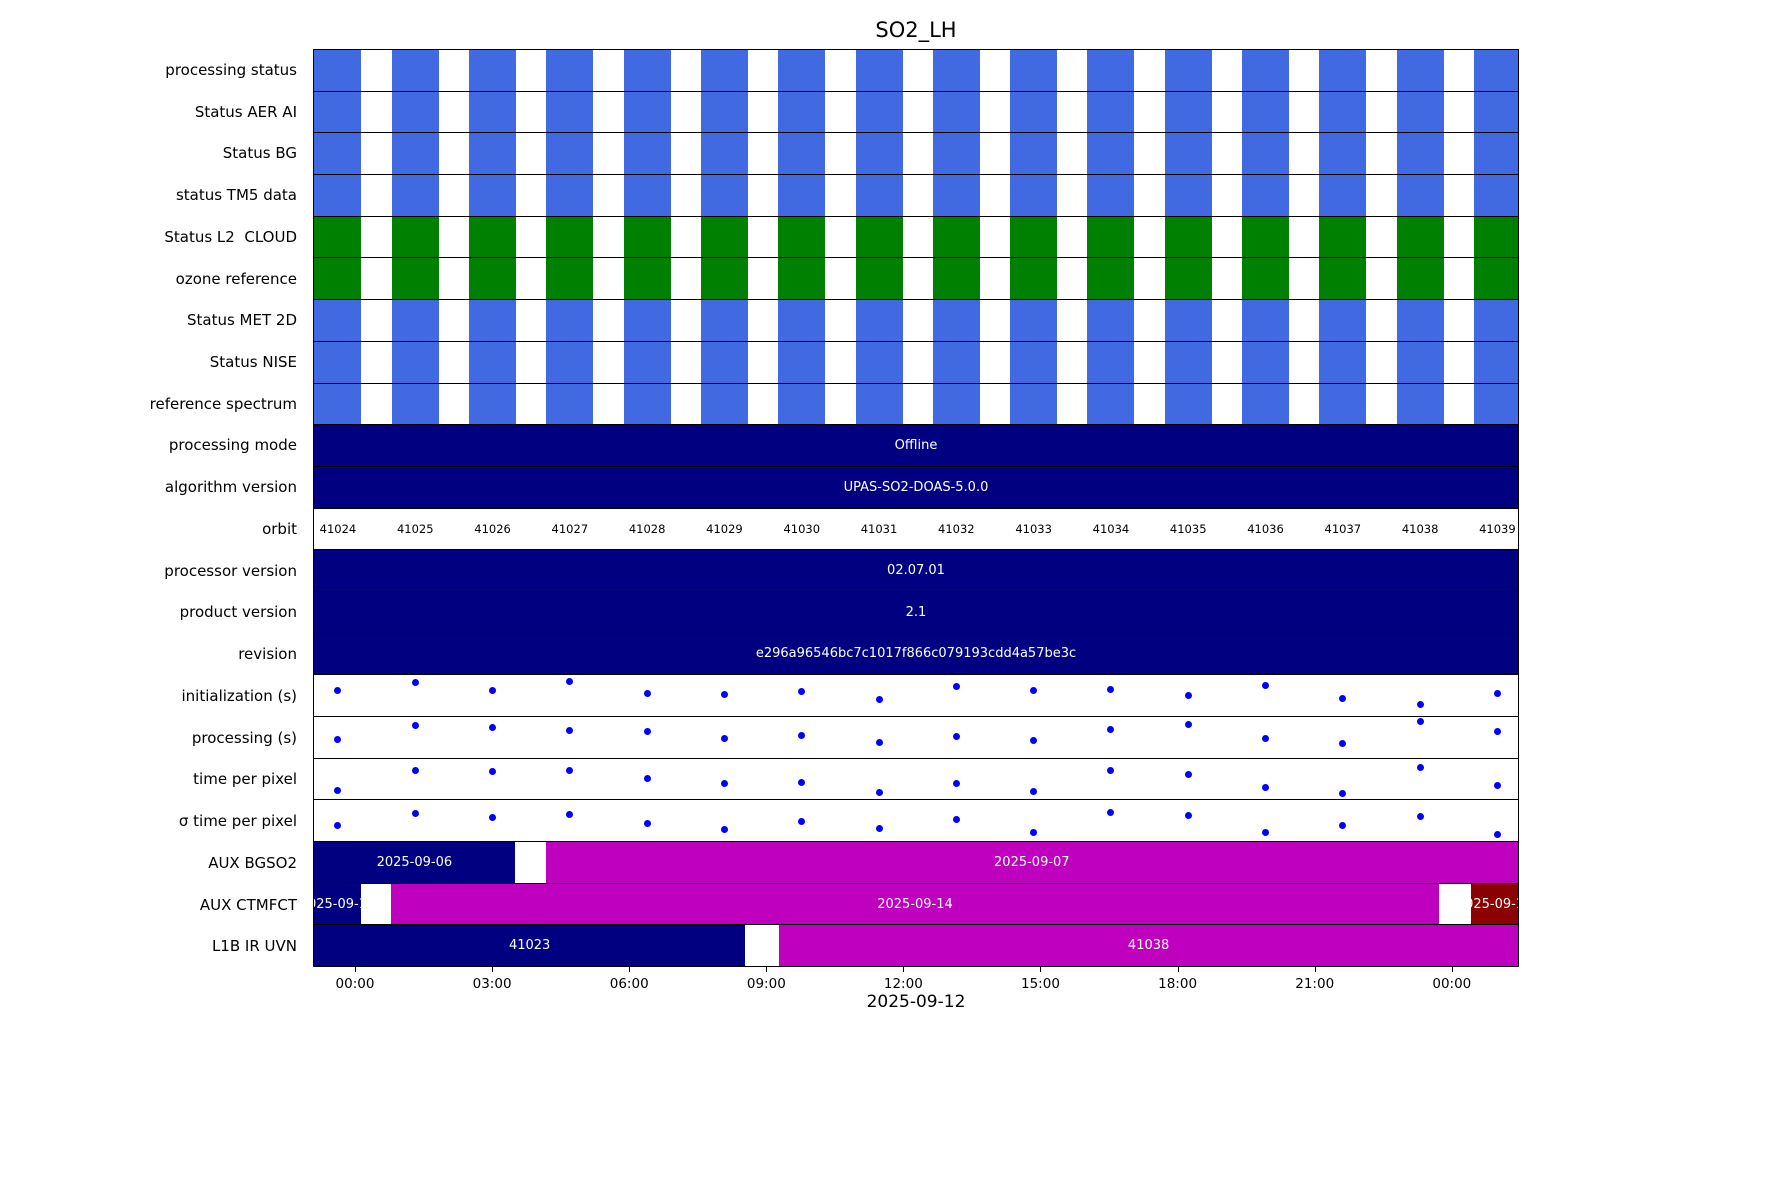 This screenshot has width=1771, height=1181. I want to click on orbit-number: 41029, so click(724, 528).